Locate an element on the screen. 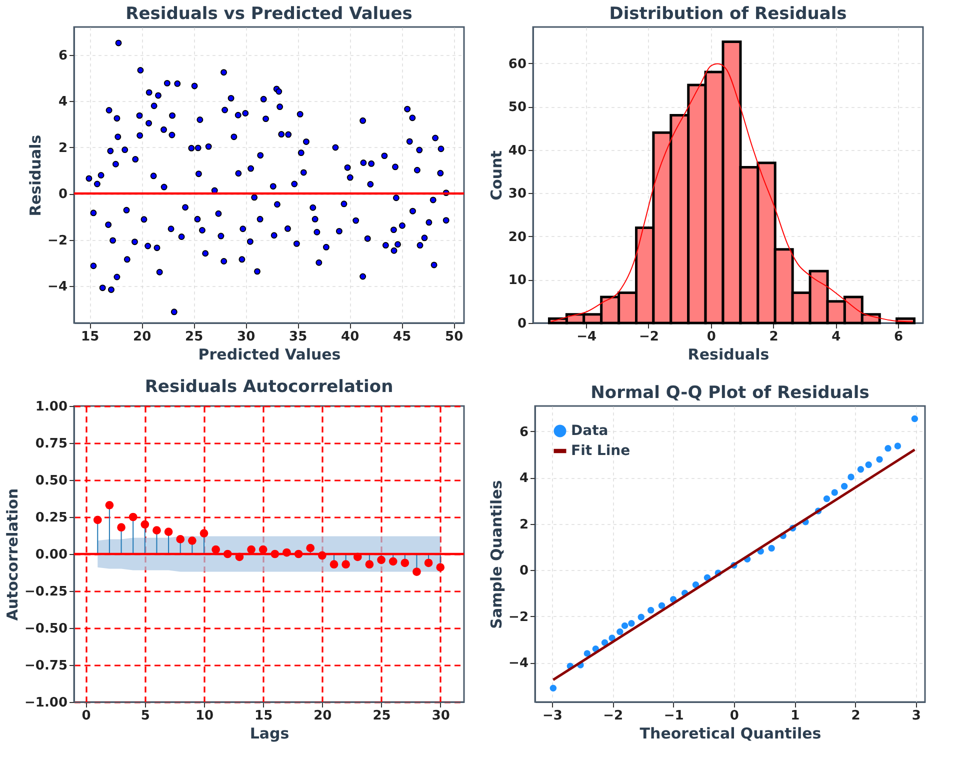 This screenshot has height=772, width=961. chart-title: Normal Q-Q Plot of Residuals is located at coordinates (730, 393).